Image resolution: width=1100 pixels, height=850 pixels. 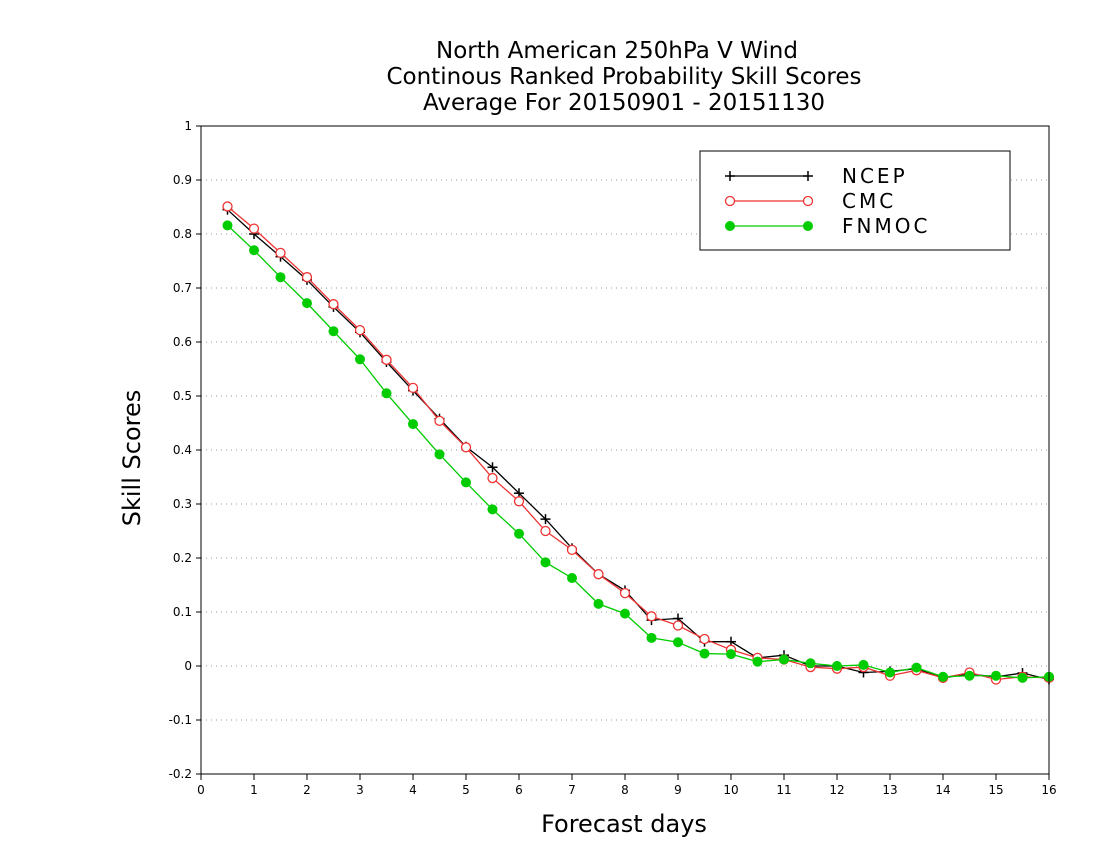 What do you see at coordinates (617, 51) in the screenshot?
I see `chart-title-line-1: North American 250hPa V Wind` at bounding box center [617, 51].